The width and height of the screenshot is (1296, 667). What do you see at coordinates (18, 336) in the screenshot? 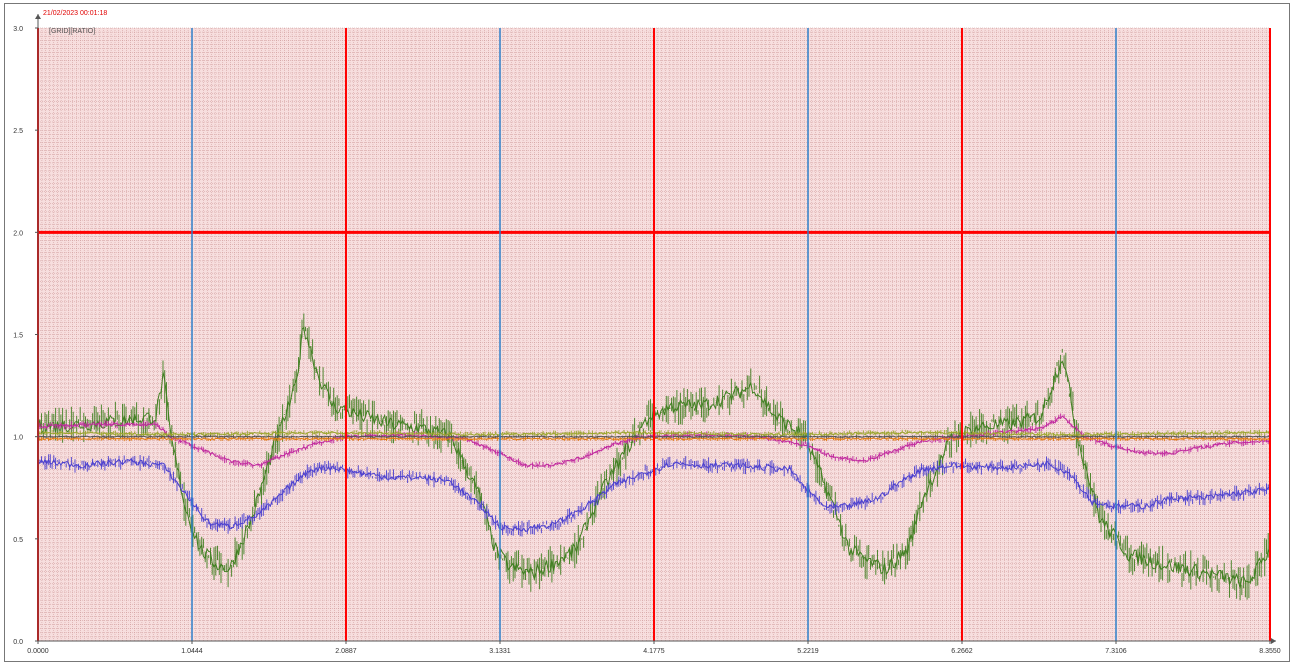
I see `y-tick-label-3: 1.5` at bounding box center [18, 336].